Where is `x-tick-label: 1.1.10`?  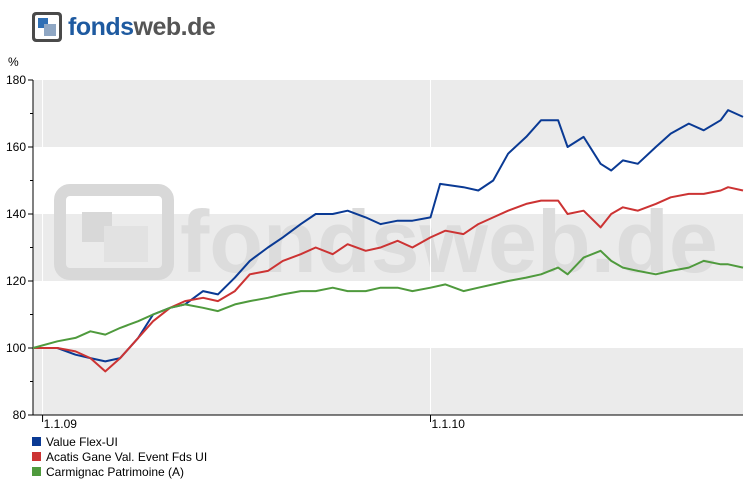
x-tick-label: 1.1.10 is located at coordinates (449, 423).